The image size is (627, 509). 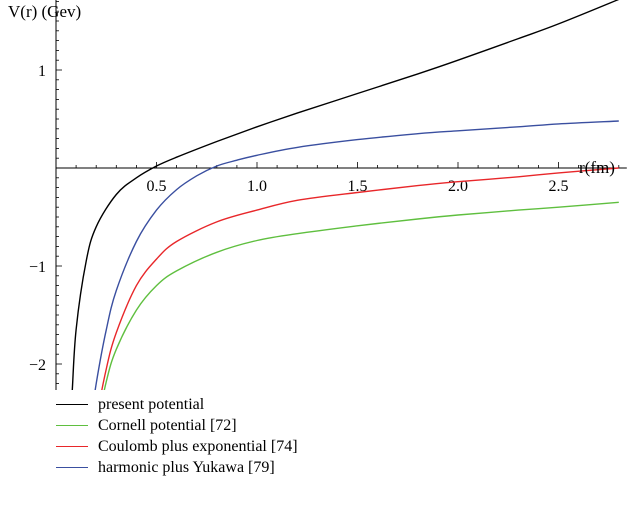 I want to click on y-axis-title: V(r) (Gev), so click(x=44, y=11).